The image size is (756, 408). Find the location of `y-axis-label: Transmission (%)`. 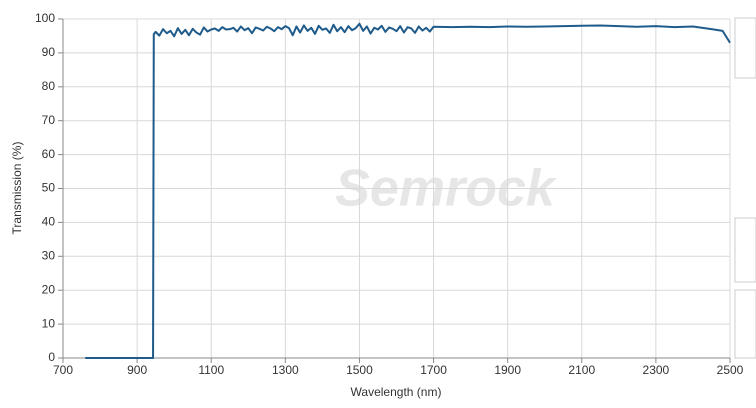

y-axis-label: Transmission (%) is located at coordinates (17, 188).